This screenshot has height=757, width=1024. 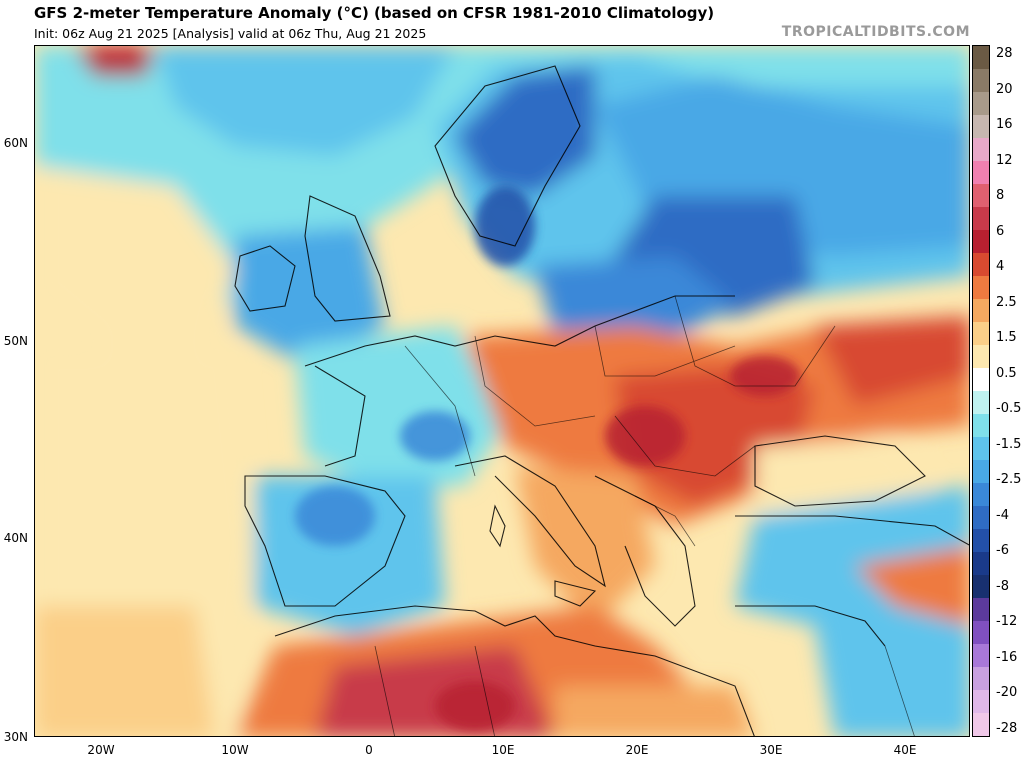 I want to click on colorbar-label: 6, so click(x=1000, y=231).